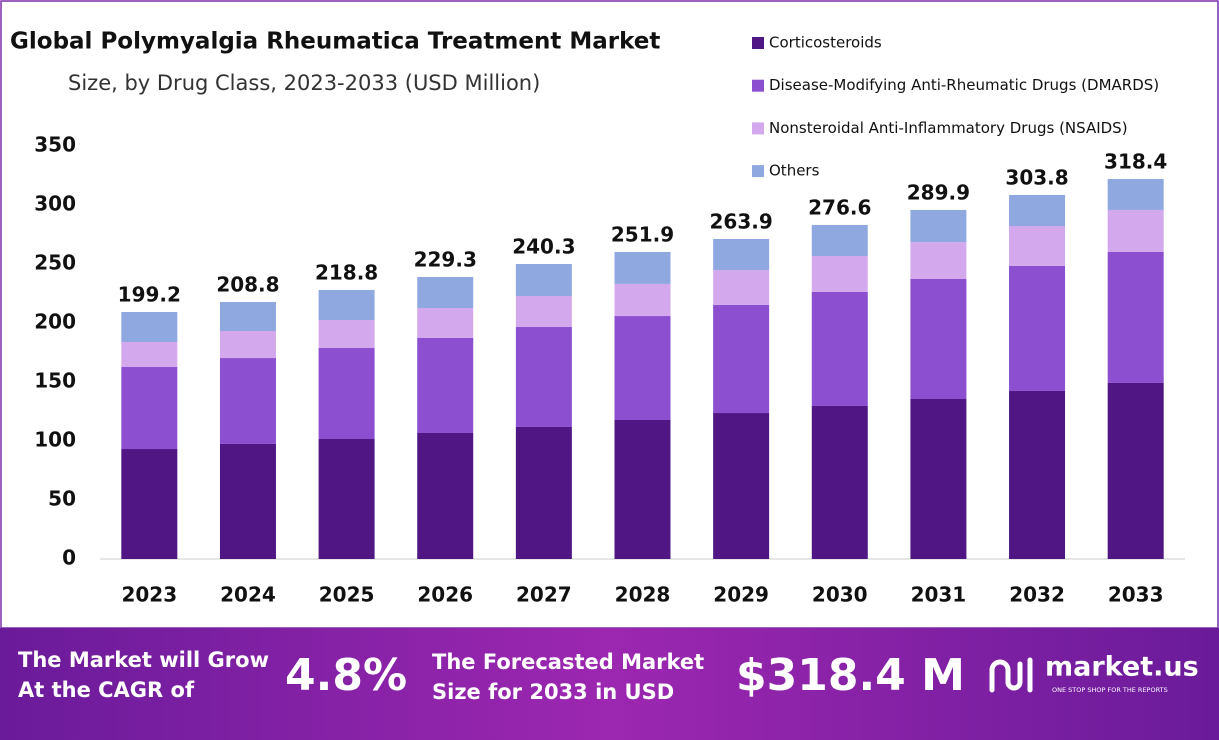  I want to click on x-tick-label: 2024, so click(248, 595).